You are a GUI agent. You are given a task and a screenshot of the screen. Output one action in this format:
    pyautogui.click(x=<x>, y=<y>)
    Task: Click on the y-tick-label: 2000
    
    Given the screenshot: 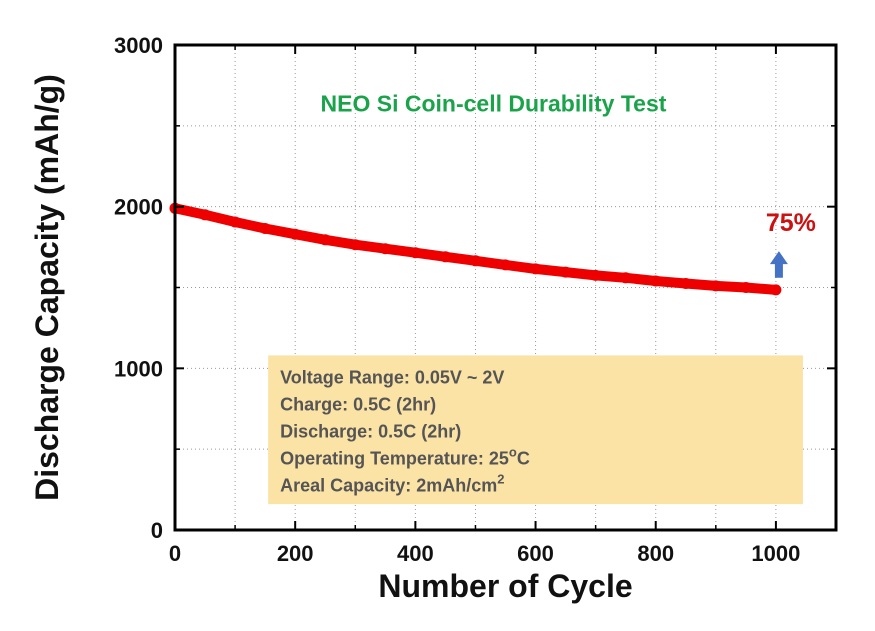 What is the action you would take?
    pyautogui.click(x=138, y=207)
    